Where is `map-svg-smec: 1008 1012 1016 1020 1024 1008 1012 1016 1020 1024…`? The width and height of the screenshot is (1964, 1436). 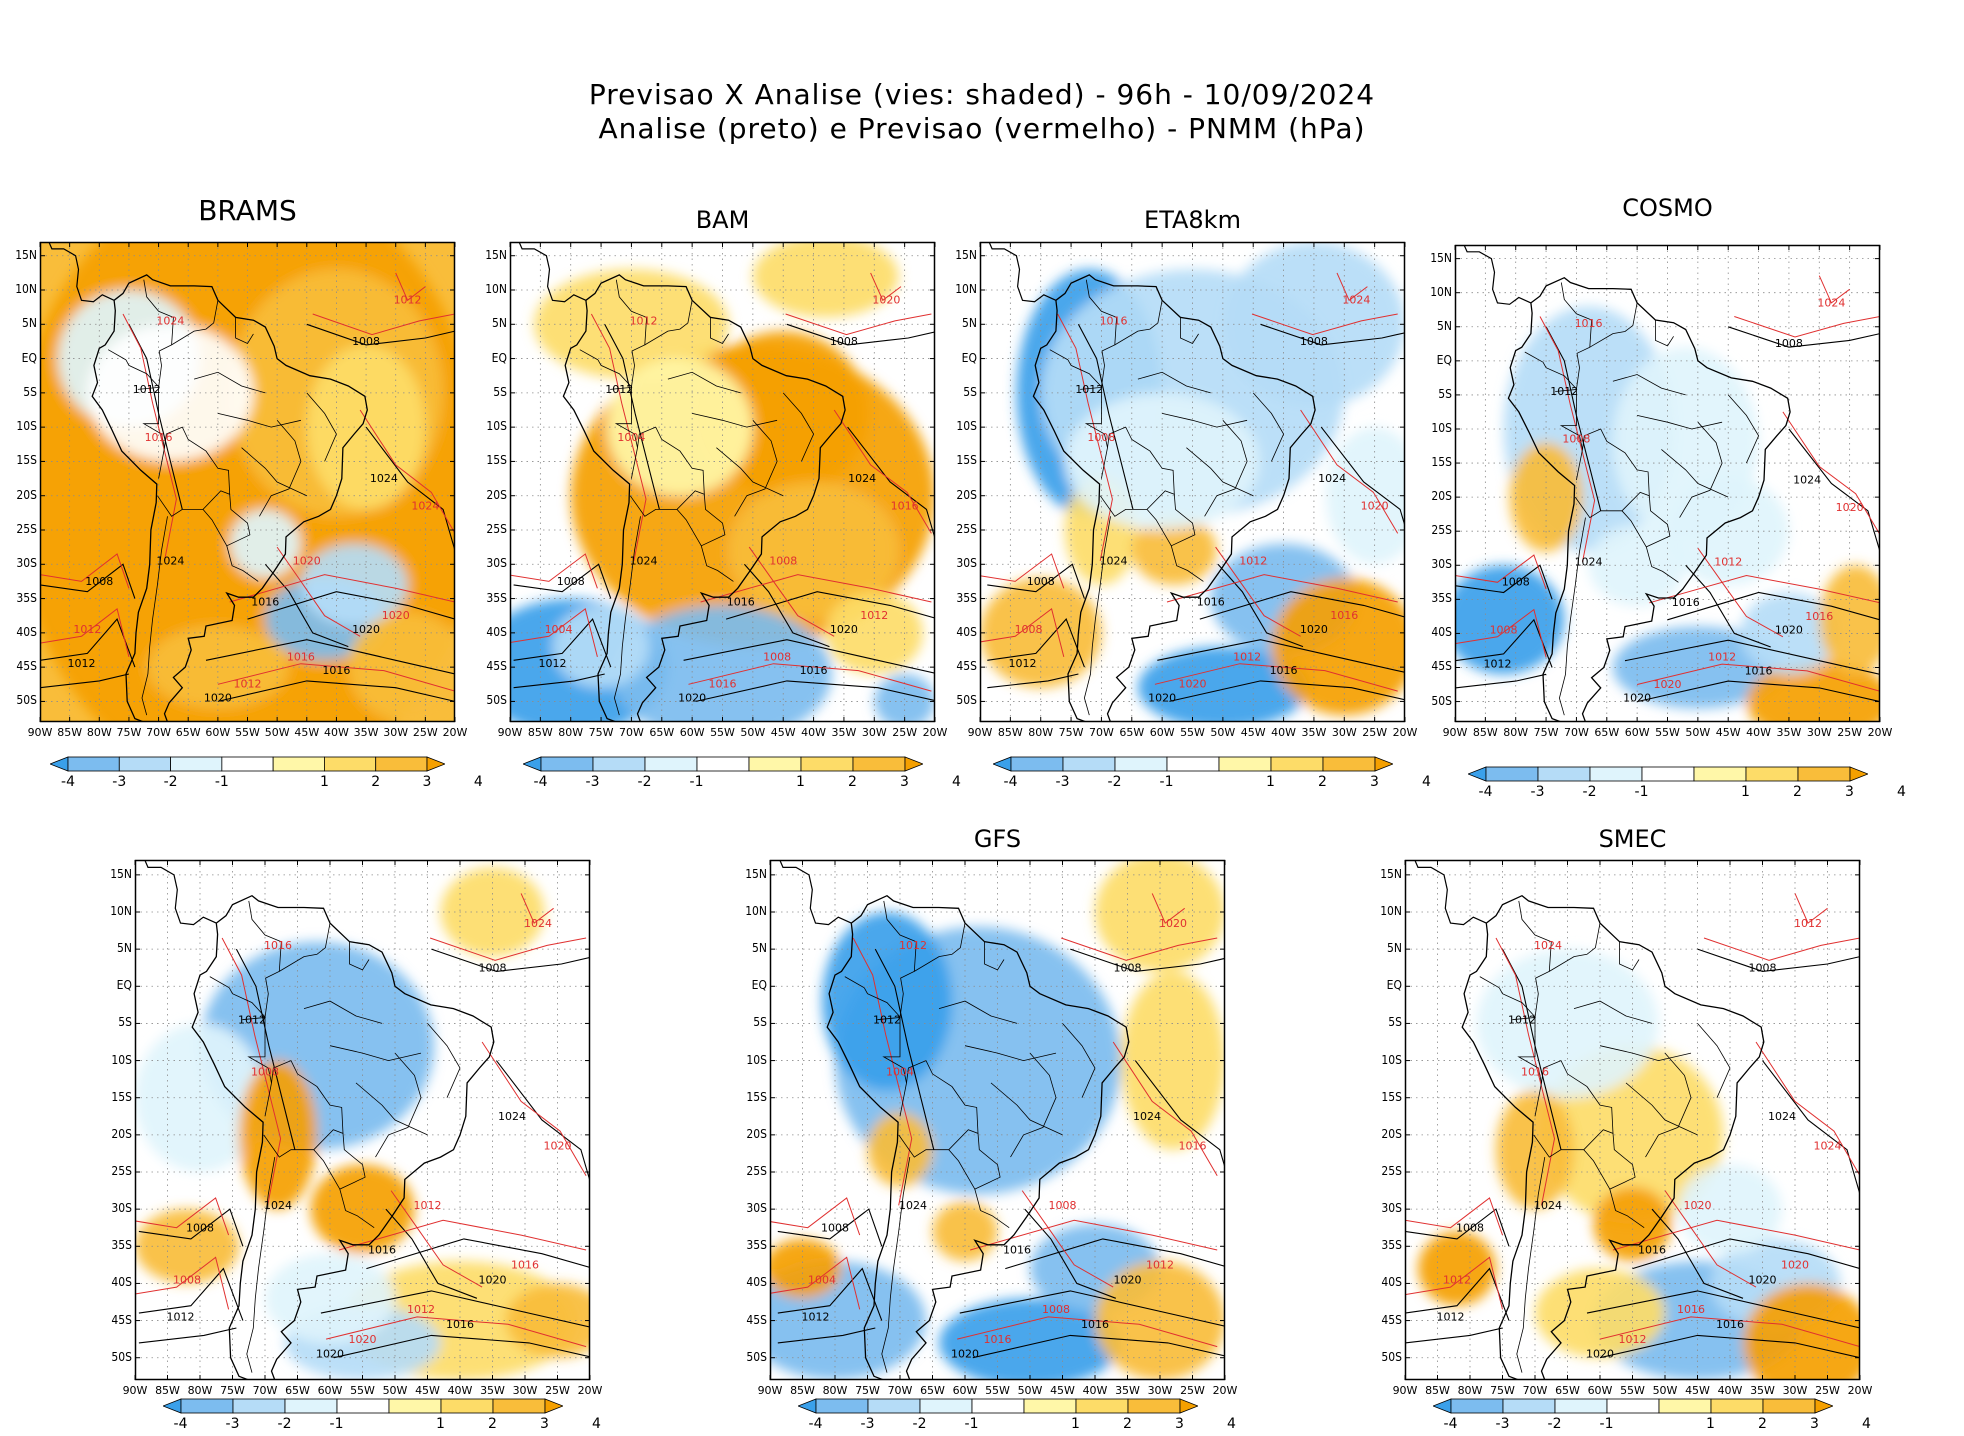
map-svg-smec: 1008 1012 1016 1020 1024 1008 1012 1016 1020 1024… is located at coordinates (1632, 1120).